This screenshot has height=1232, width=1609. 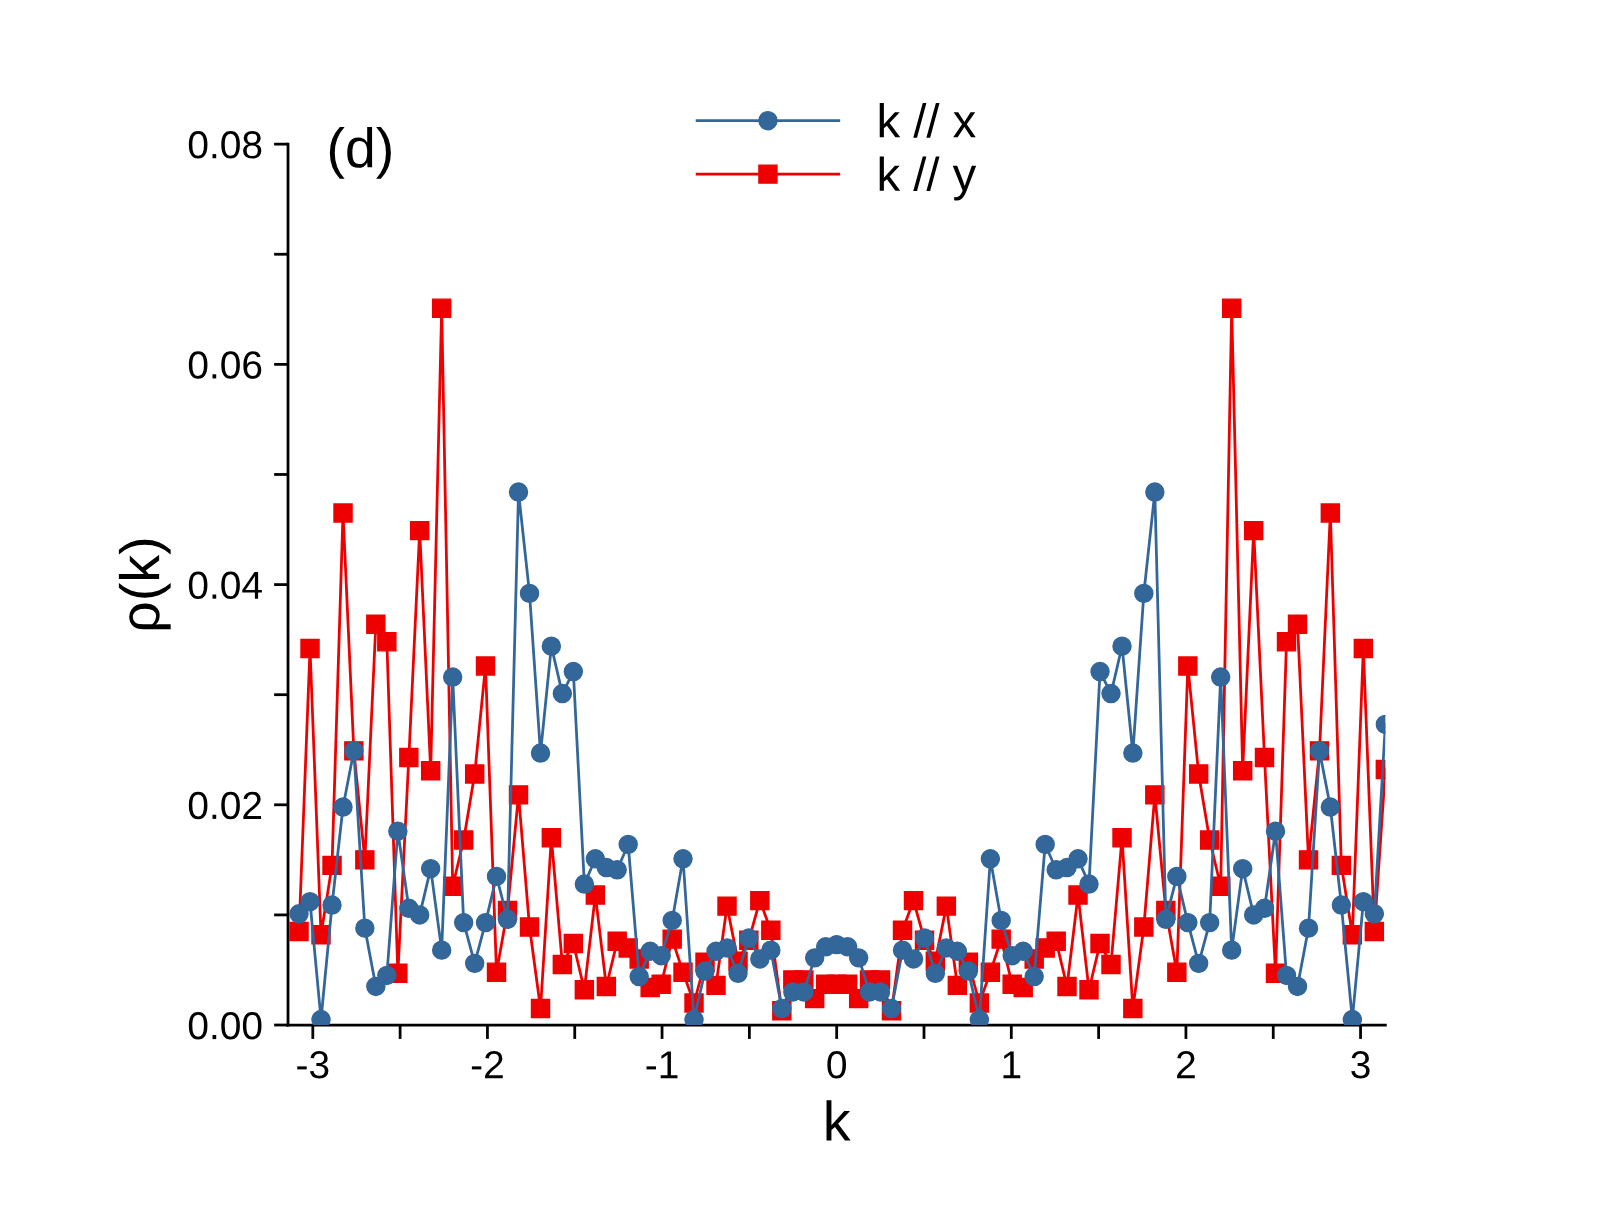 What do you see at coordinates (313, 1065) in the screenshot?
I see `x-tick-label: -3` at bounding box center [313, 1065].